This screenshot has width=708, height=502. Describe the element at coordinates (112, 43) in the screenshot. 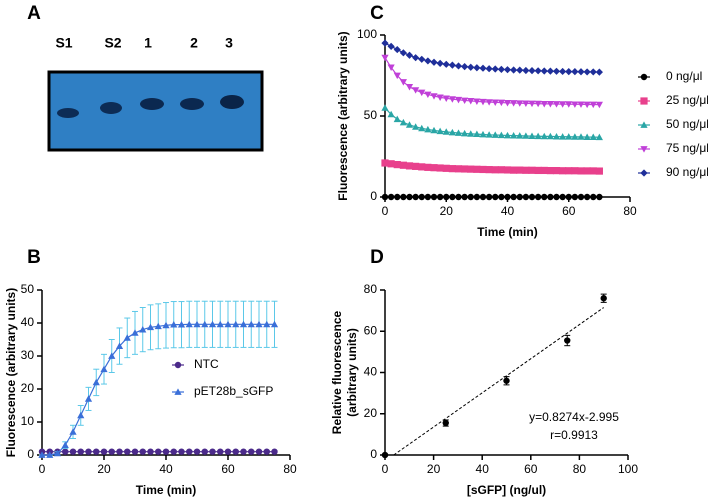

I see `lane-label: S2` at that location.